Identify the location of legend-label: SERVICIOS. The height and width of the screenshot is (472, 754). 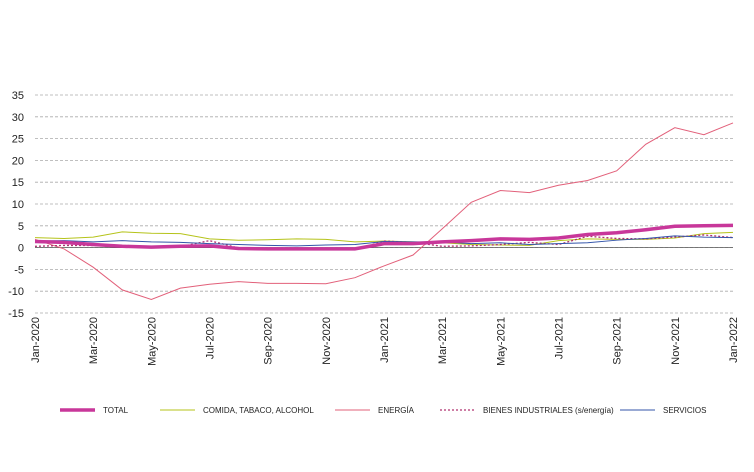
(684, 410).